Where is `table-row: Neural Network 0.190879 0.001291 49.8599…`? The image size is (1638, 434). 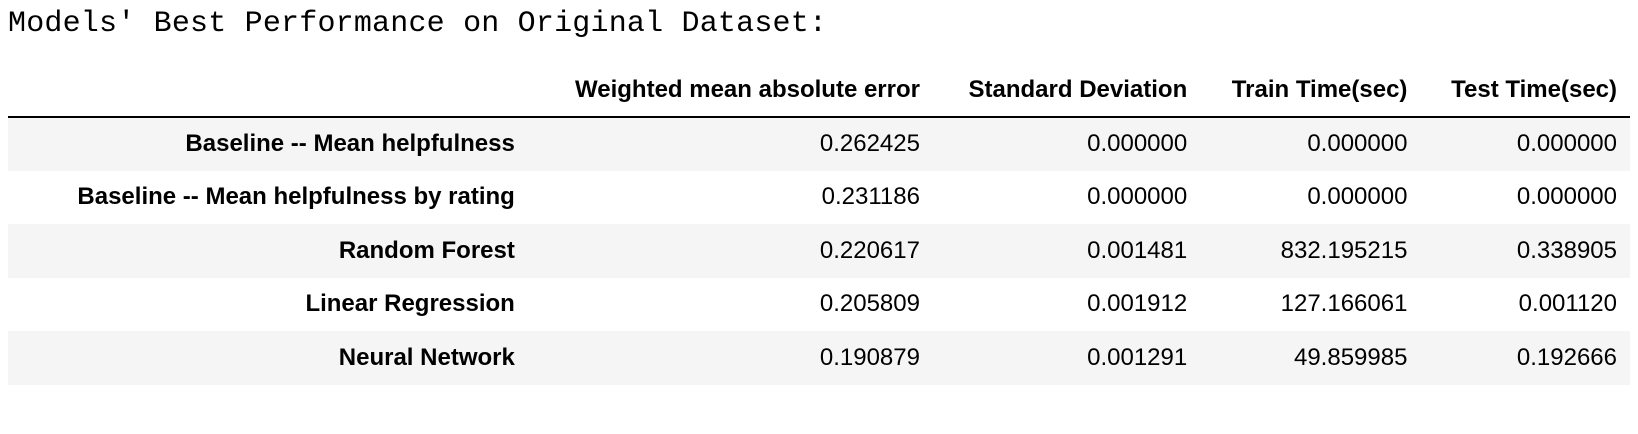 table-row: Neural Network 0.190879 0.001291 49.8599… is located at coordinates (819, 358).